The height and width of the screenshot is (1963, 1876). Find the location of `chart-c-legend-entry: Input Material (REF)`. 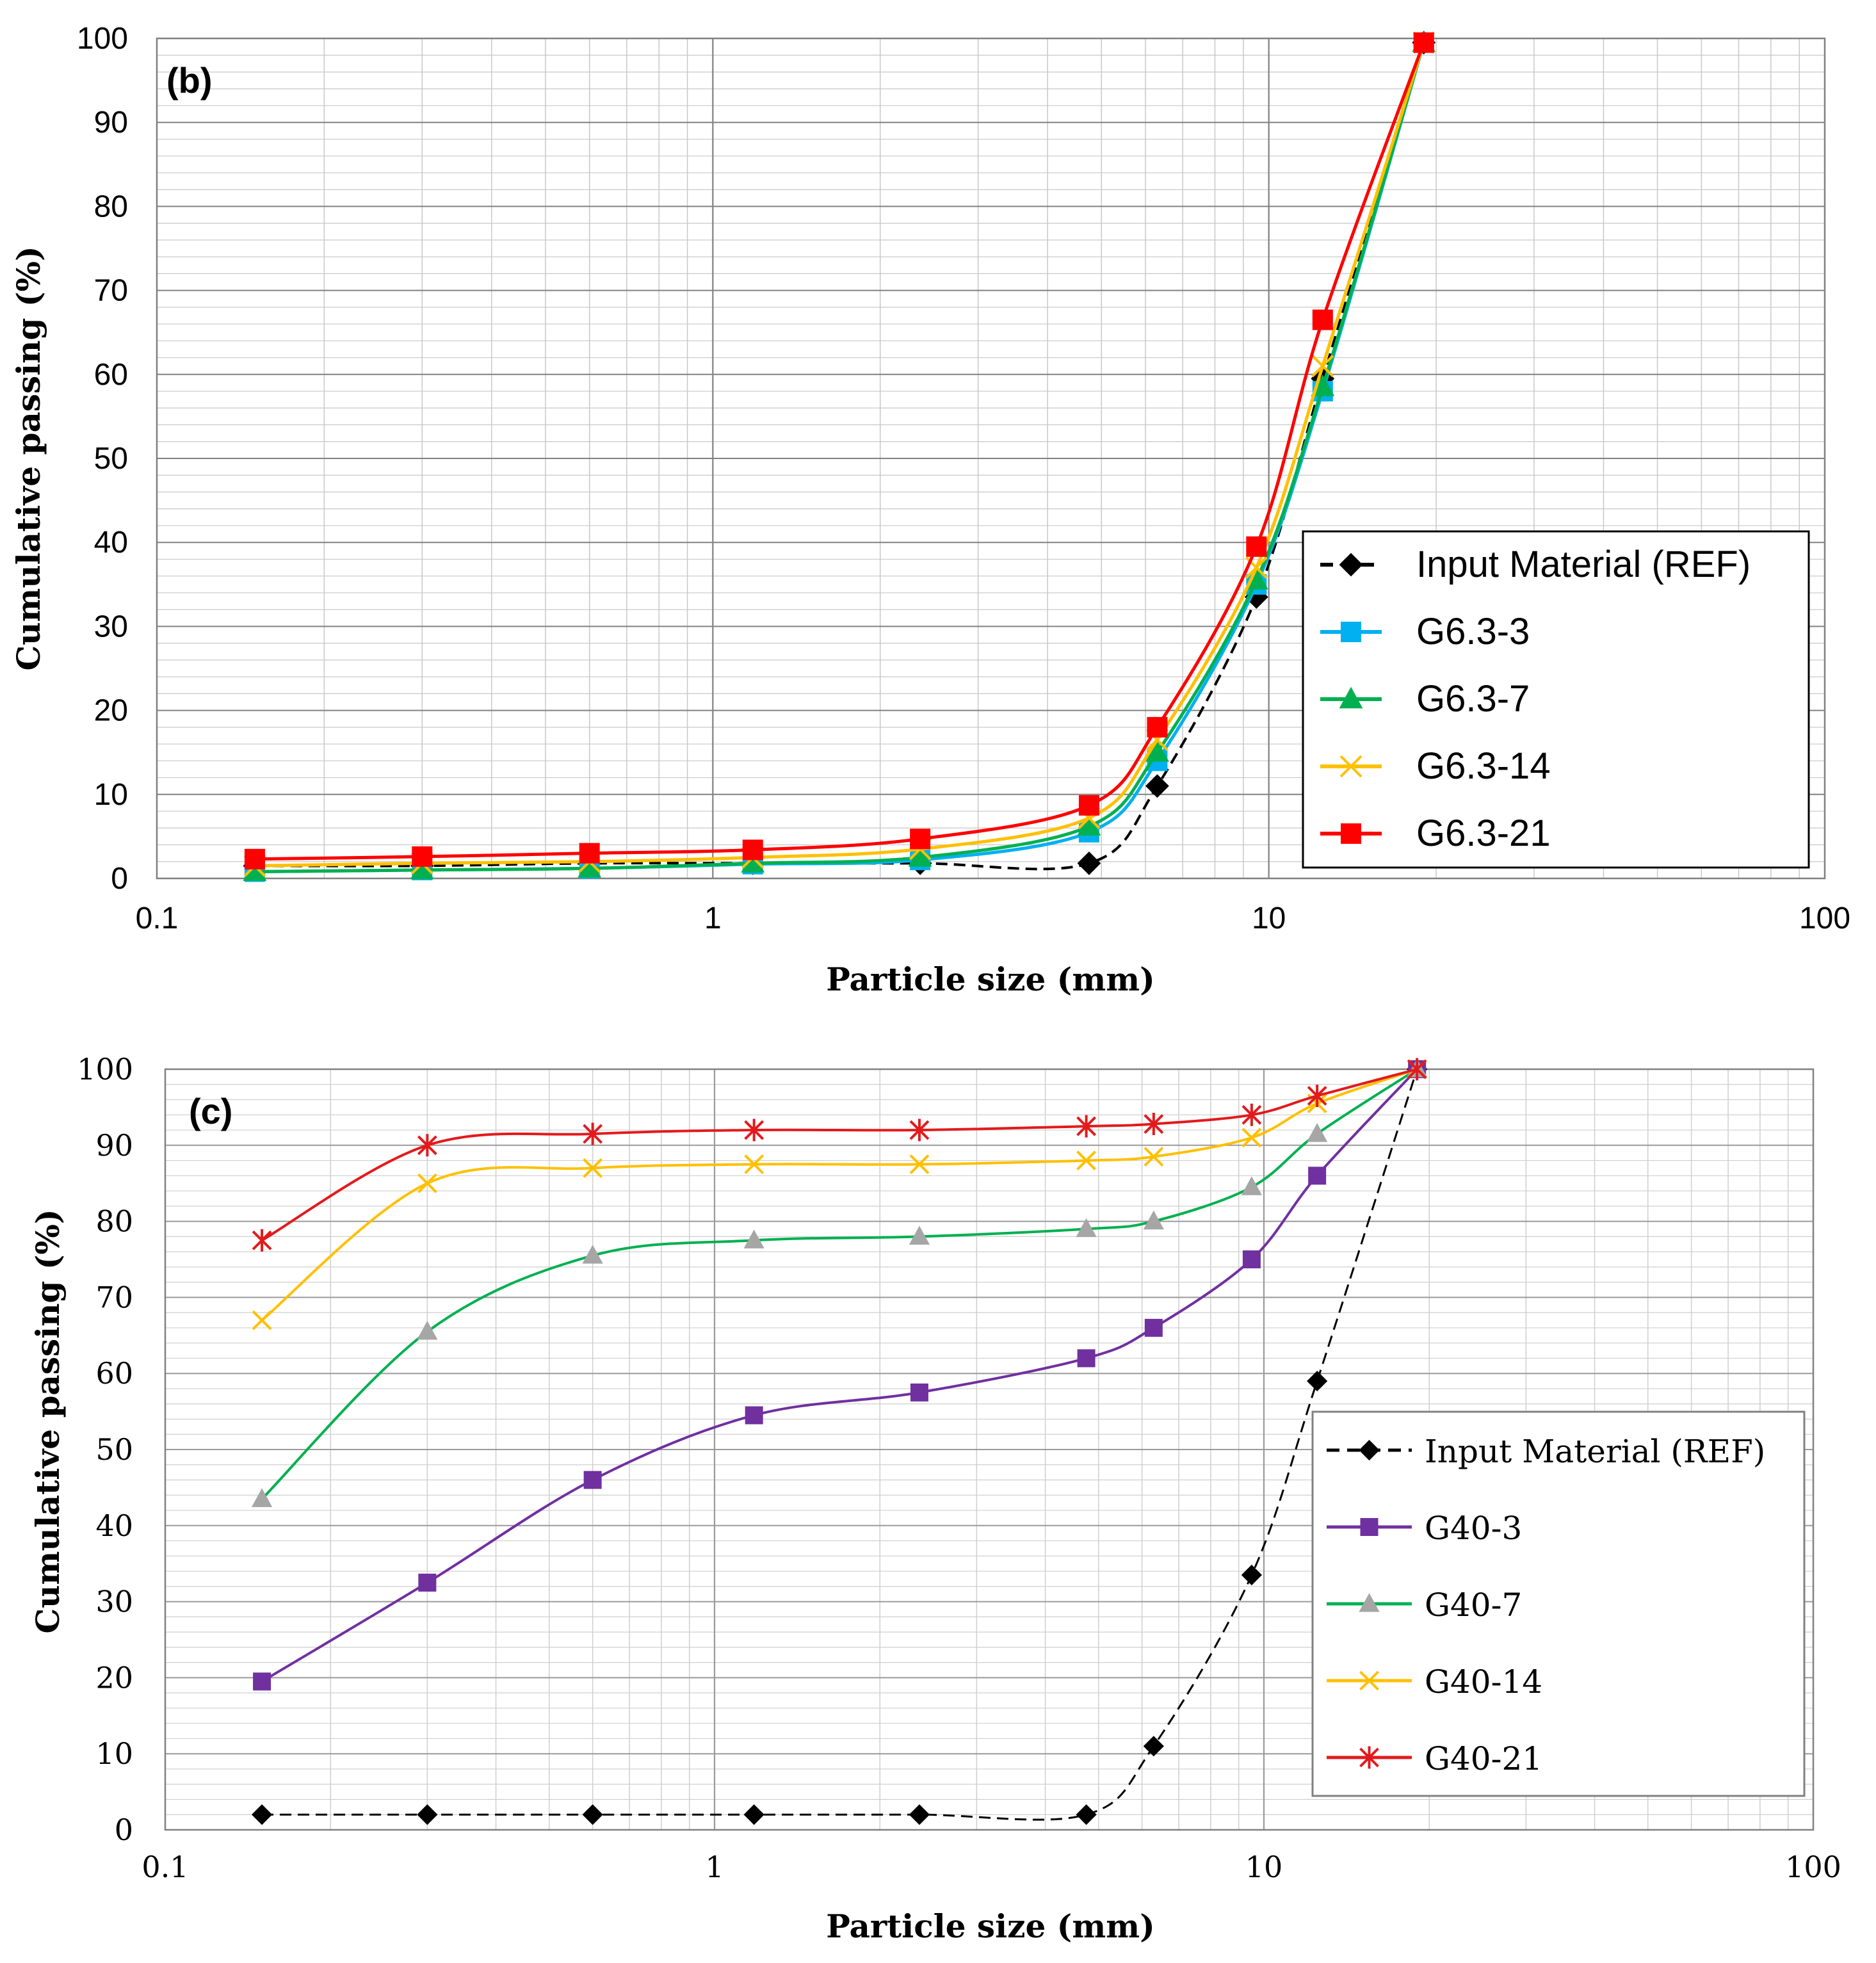

chart-c-legend-entry: Input Material (REF) is located at coordinates (1595, 1451).